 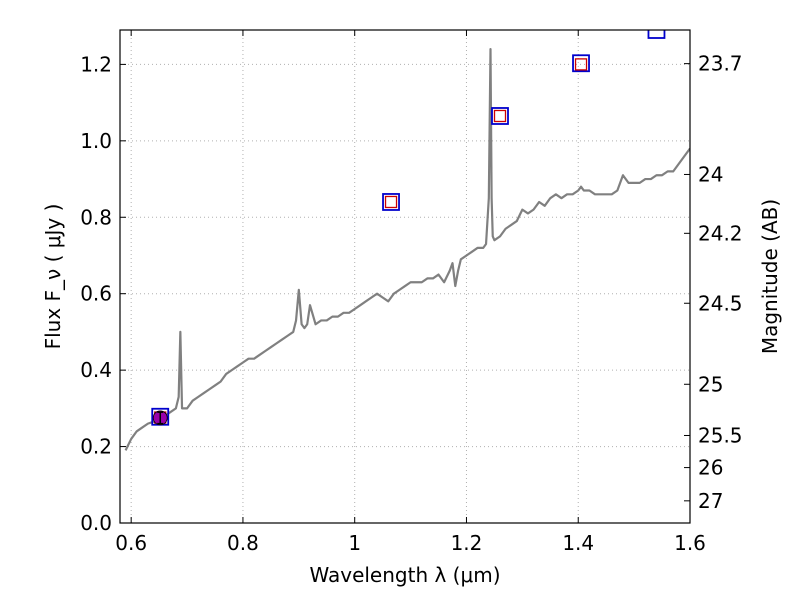 What do you see at coordinates (96, 294) in the screenshot?
I see `y-tick-label: 0.6` at bounding box center [96, 294].